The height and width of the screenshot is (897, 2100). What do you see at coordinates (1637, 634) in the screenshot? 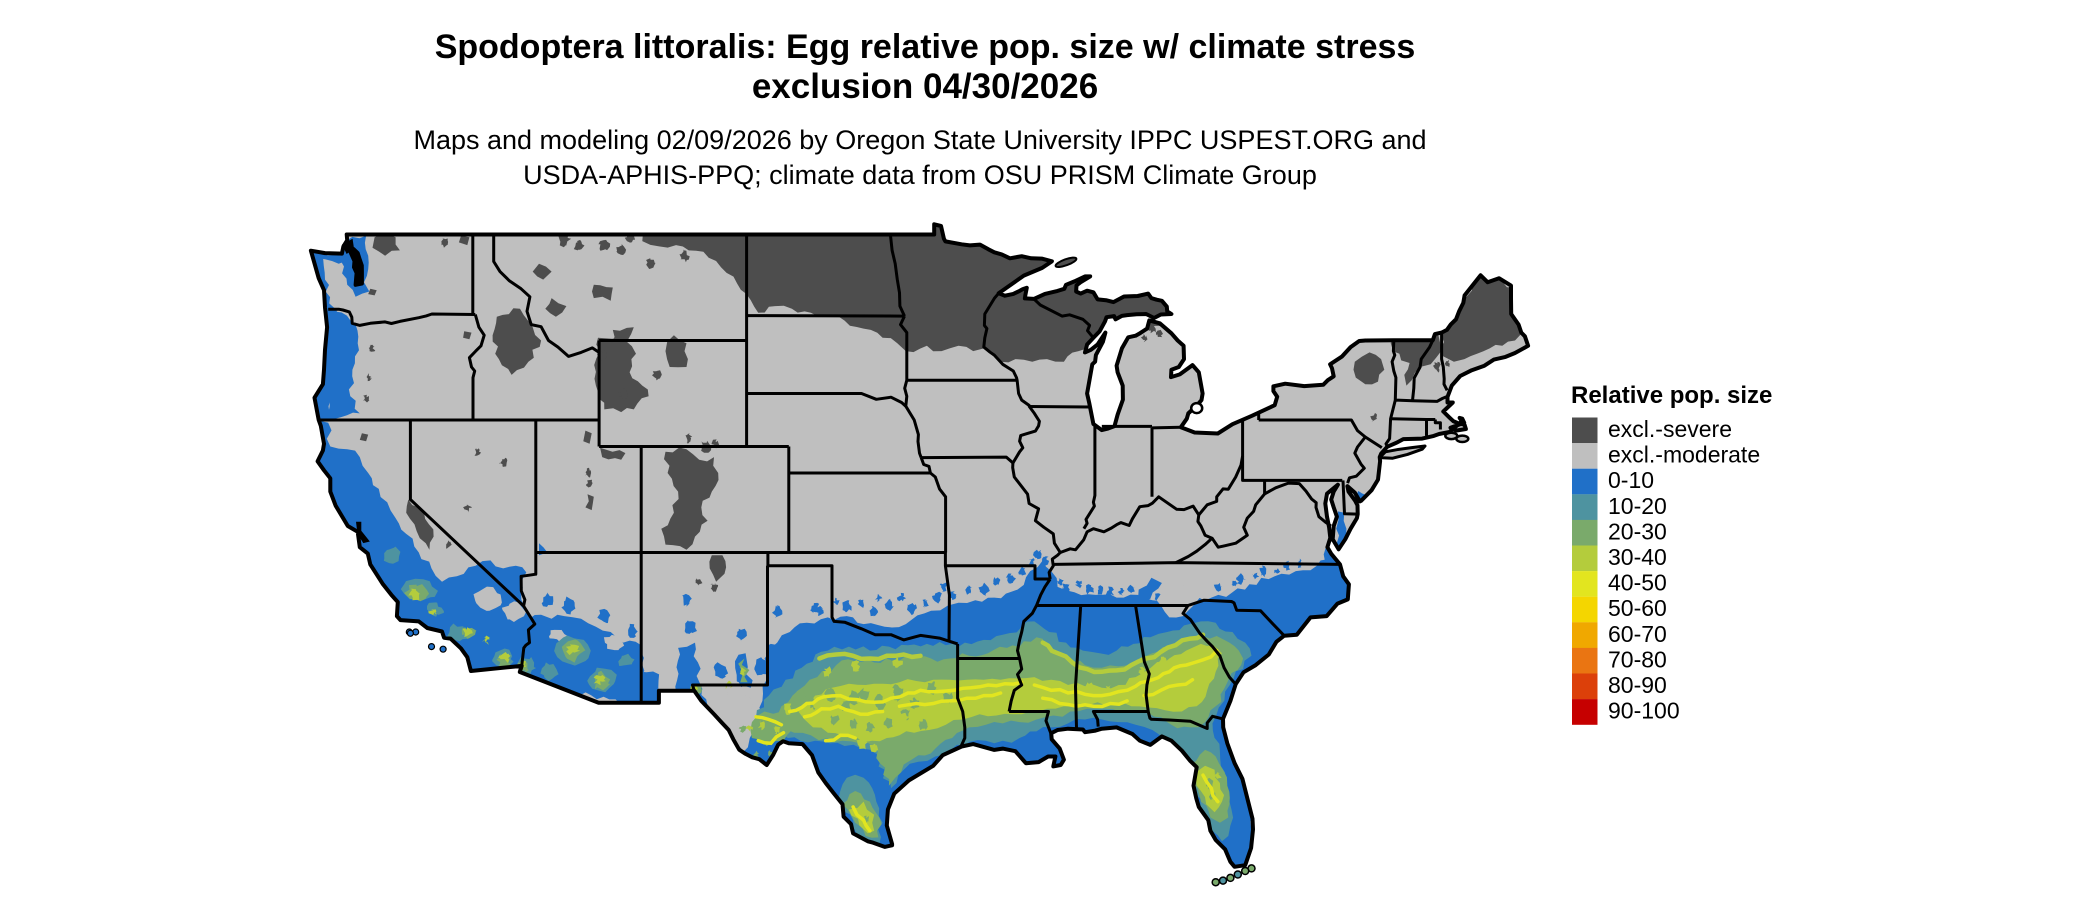
I see `svg-text: 60-70` at bounding box center [1637, 634].